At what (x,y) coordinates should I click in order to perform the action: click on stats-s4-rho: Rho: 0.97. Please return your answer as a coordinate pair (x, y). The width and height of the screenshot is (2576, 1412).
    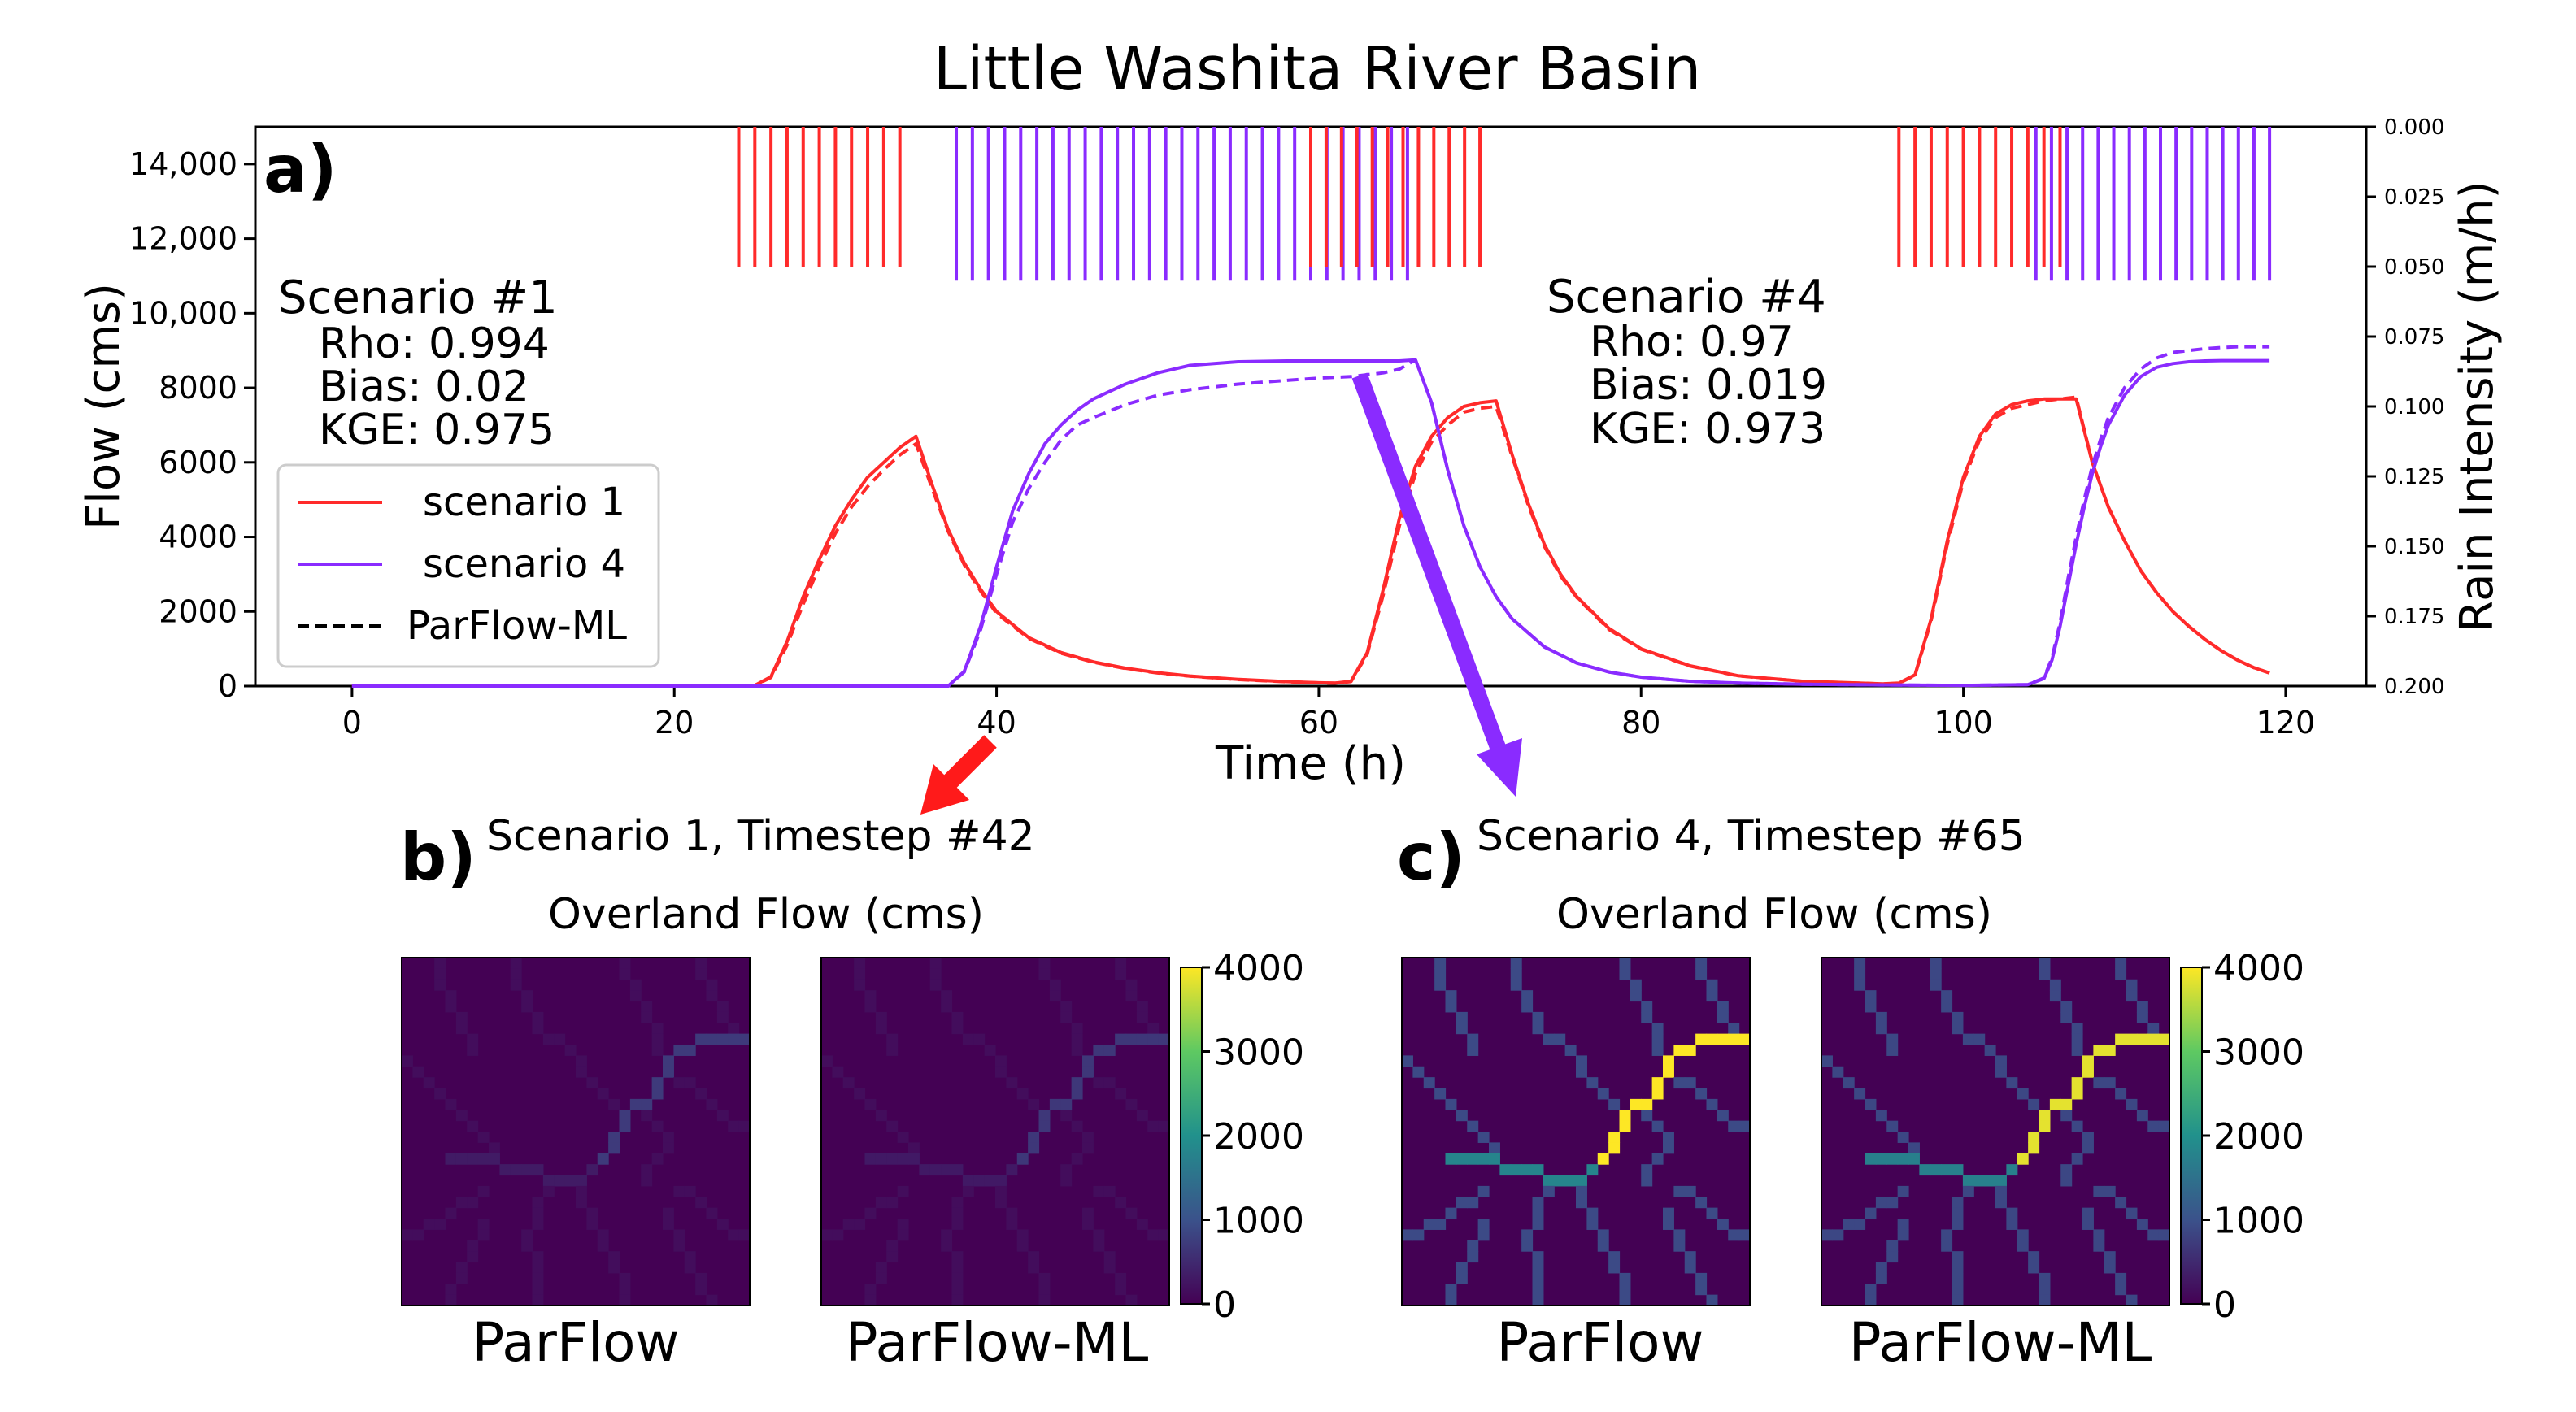
    Looking at the image, I should click on (1692, 342).